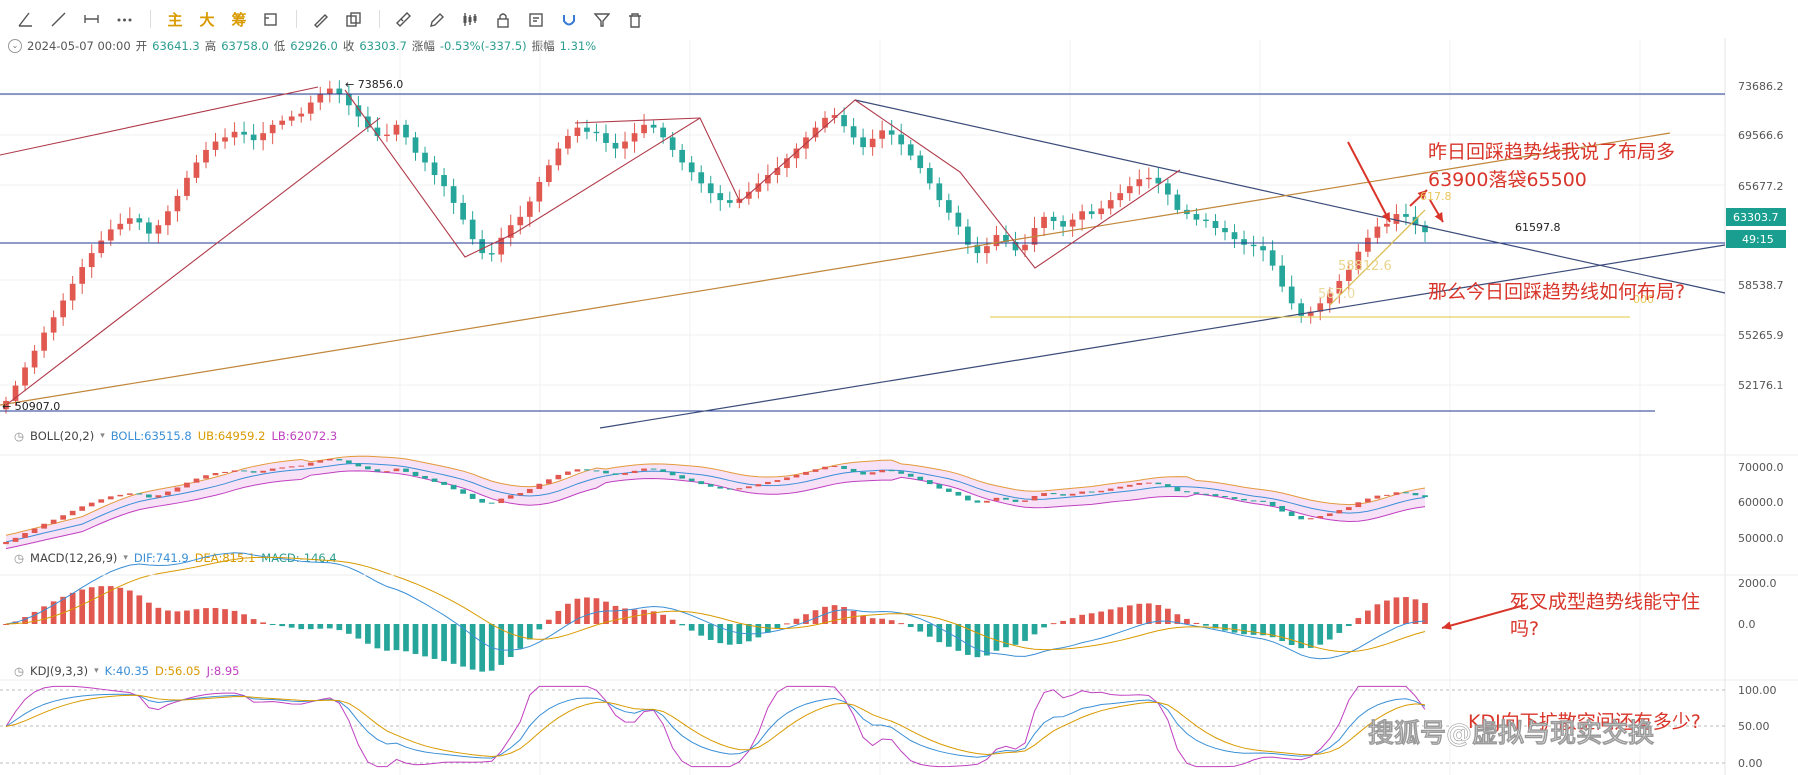  I want to click on chevron-icon: ⌄, so click(15, 46).